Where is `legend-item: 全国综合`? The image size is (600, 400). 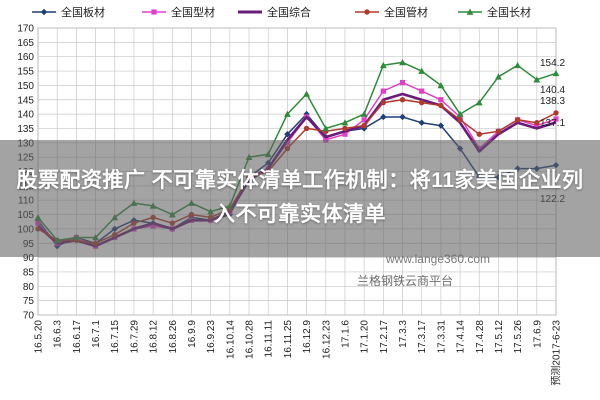
legend-item: 全国综合 is located at coordinates (274, 12).